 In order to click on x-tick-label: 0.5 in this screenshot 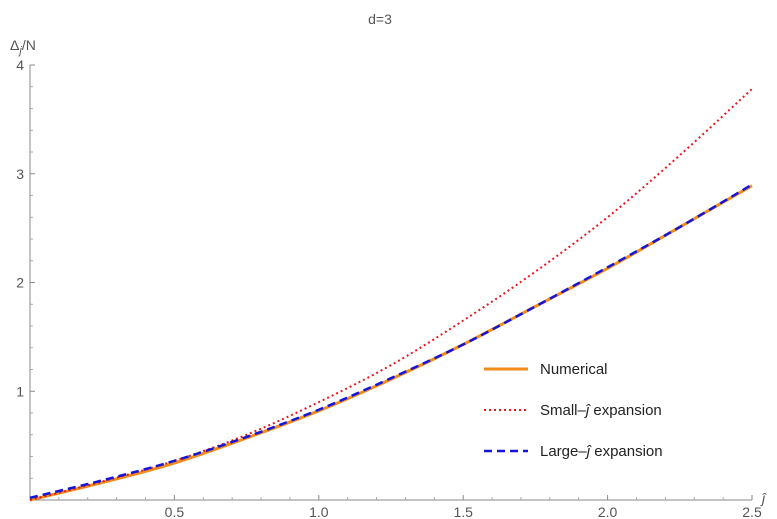, I will do `click(175, 511)`.